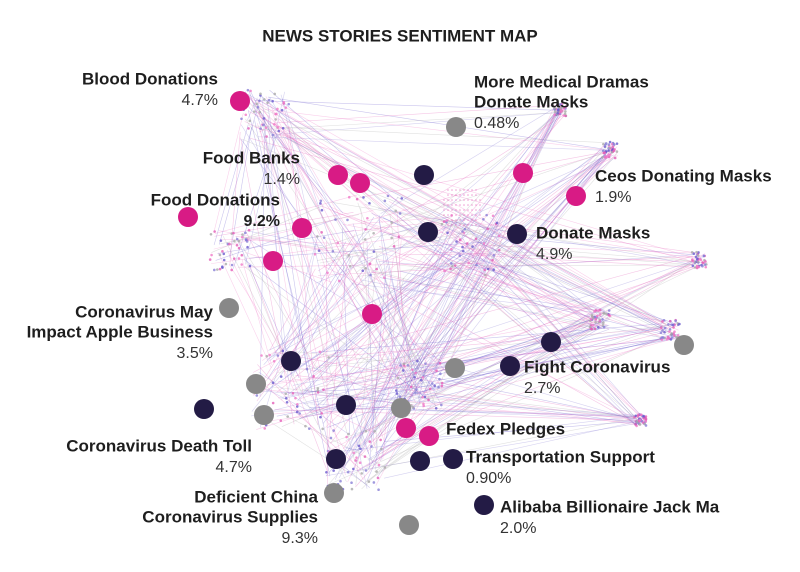 Image resolution: width=800 pixels, height=572 pixels. Describe the element at coordinates (215, 210) in the screenshot. I see `story-label: Food Donations 9.2%` at that location.